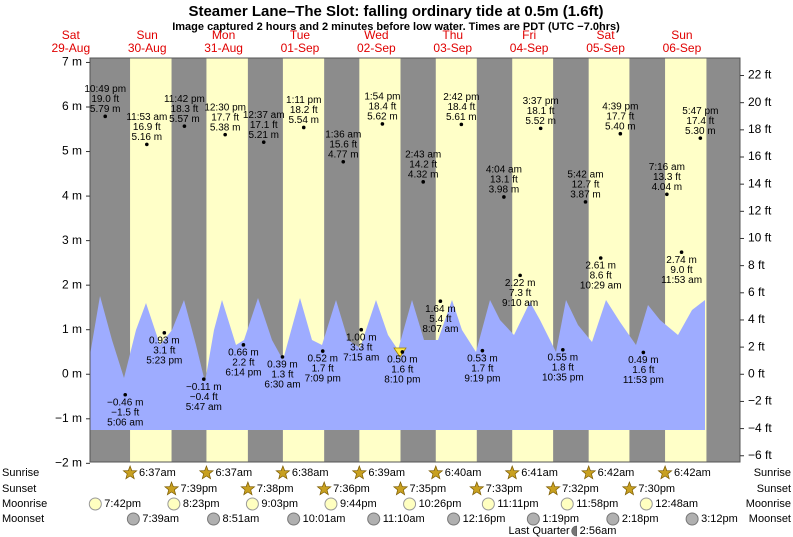 The image size is (793, 537). Describe the element at coordinates (72, 62) in the screenshot. I see `y-tick-label: 7 m` at that location.